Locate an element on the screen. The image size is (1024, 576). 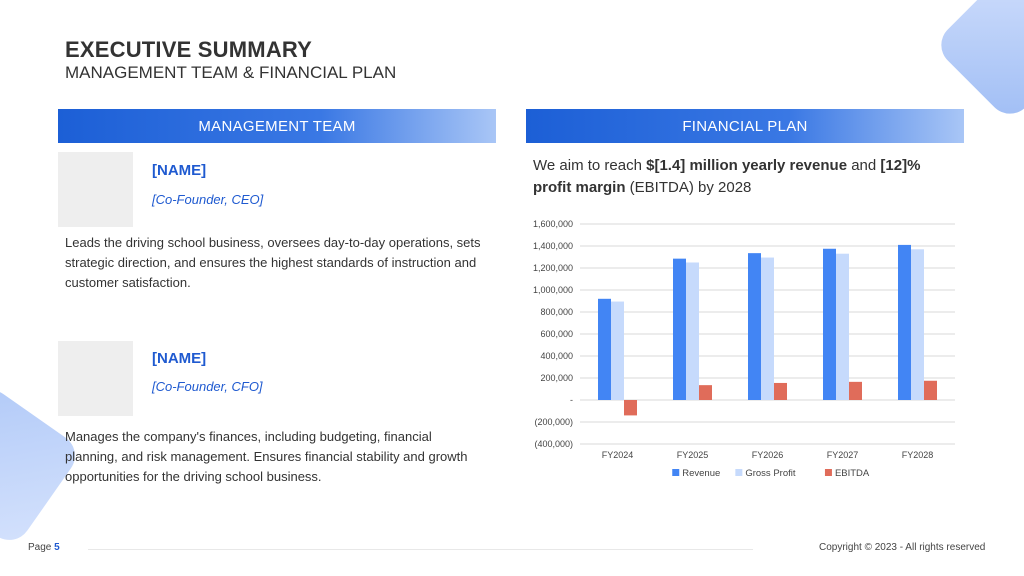
page-number: Page 5 is located at coordinates (44, 547).